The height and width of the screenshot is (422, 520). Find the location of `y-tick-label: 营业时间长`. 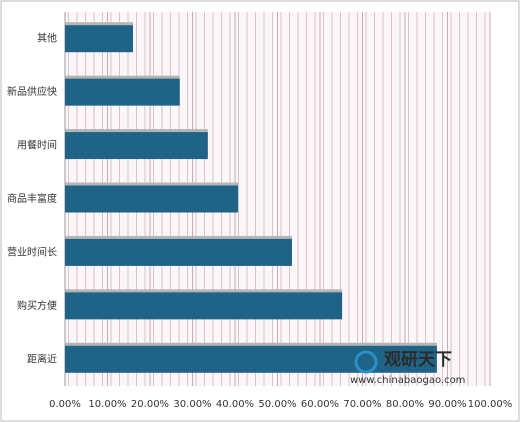

y-tick-label: 营业时间长 is located at coordinates (32, 251).